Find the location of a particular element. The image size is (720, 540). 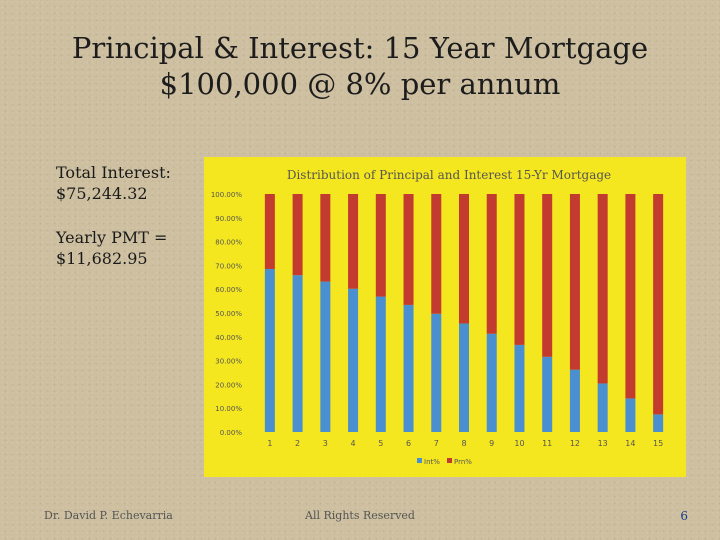

x-tick-label: 12 is located at coordinates (575, 443).